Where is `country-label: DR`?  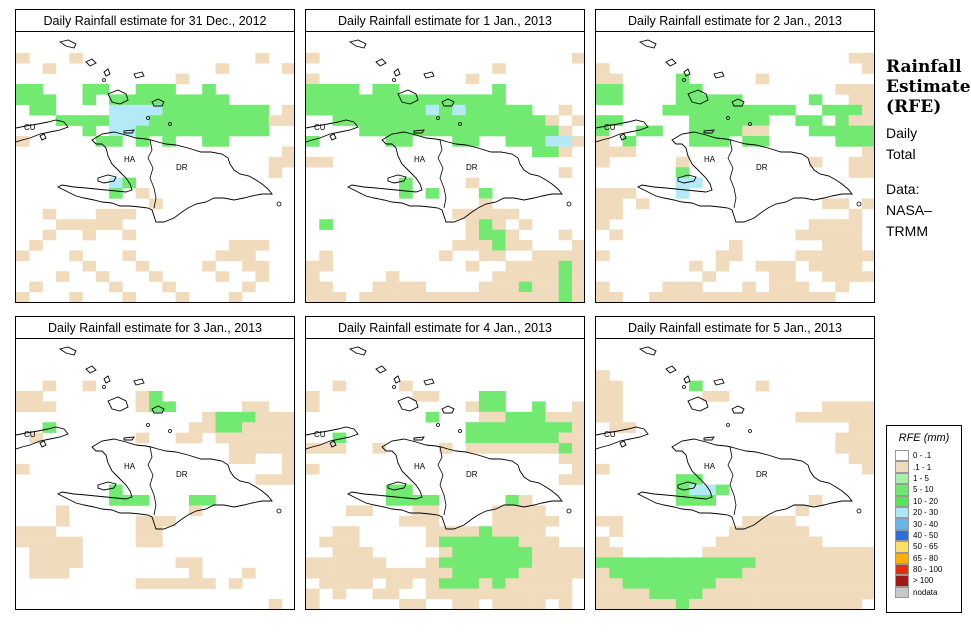 country-label: DR is located at coordinates (182, 167).